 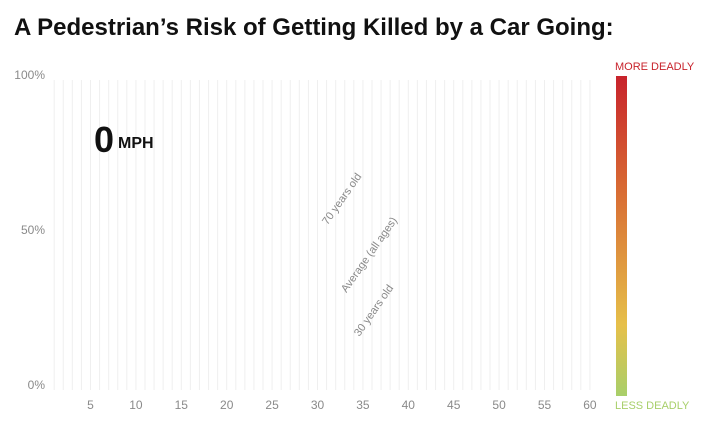 I want to click on x-axis-ticks: 5 10 15 20 25 30 35 40 45 50 55 60, so click(x=342, y=405).